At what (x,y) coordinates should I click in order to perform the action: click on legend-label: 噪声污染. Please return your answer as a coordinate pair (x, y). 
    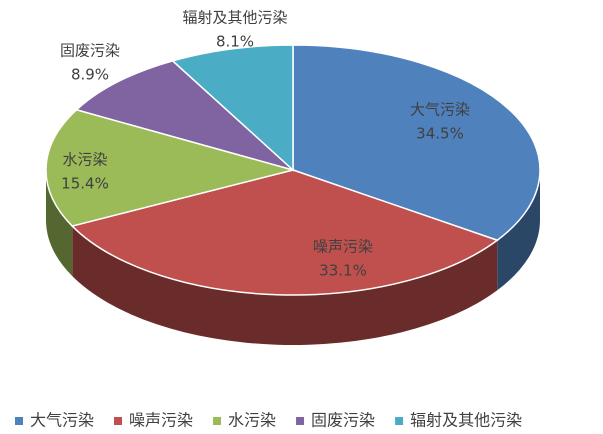
    Looking at the image, I should click on (161, 420).